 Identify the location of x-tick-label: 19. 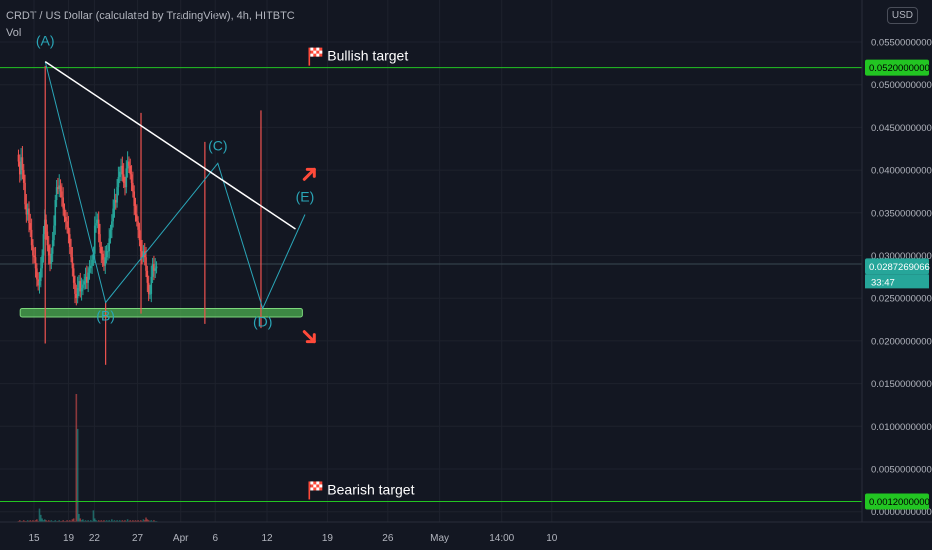
(69, 538).